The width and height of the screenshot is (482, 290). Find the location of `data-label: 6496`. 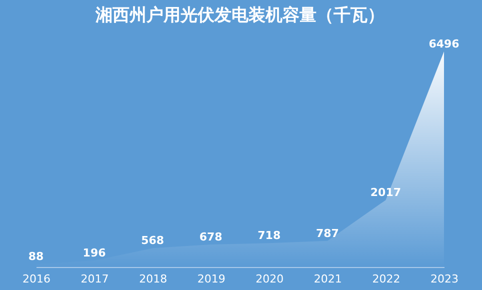

data-label: 6496 is located at coordinates (444, 43).